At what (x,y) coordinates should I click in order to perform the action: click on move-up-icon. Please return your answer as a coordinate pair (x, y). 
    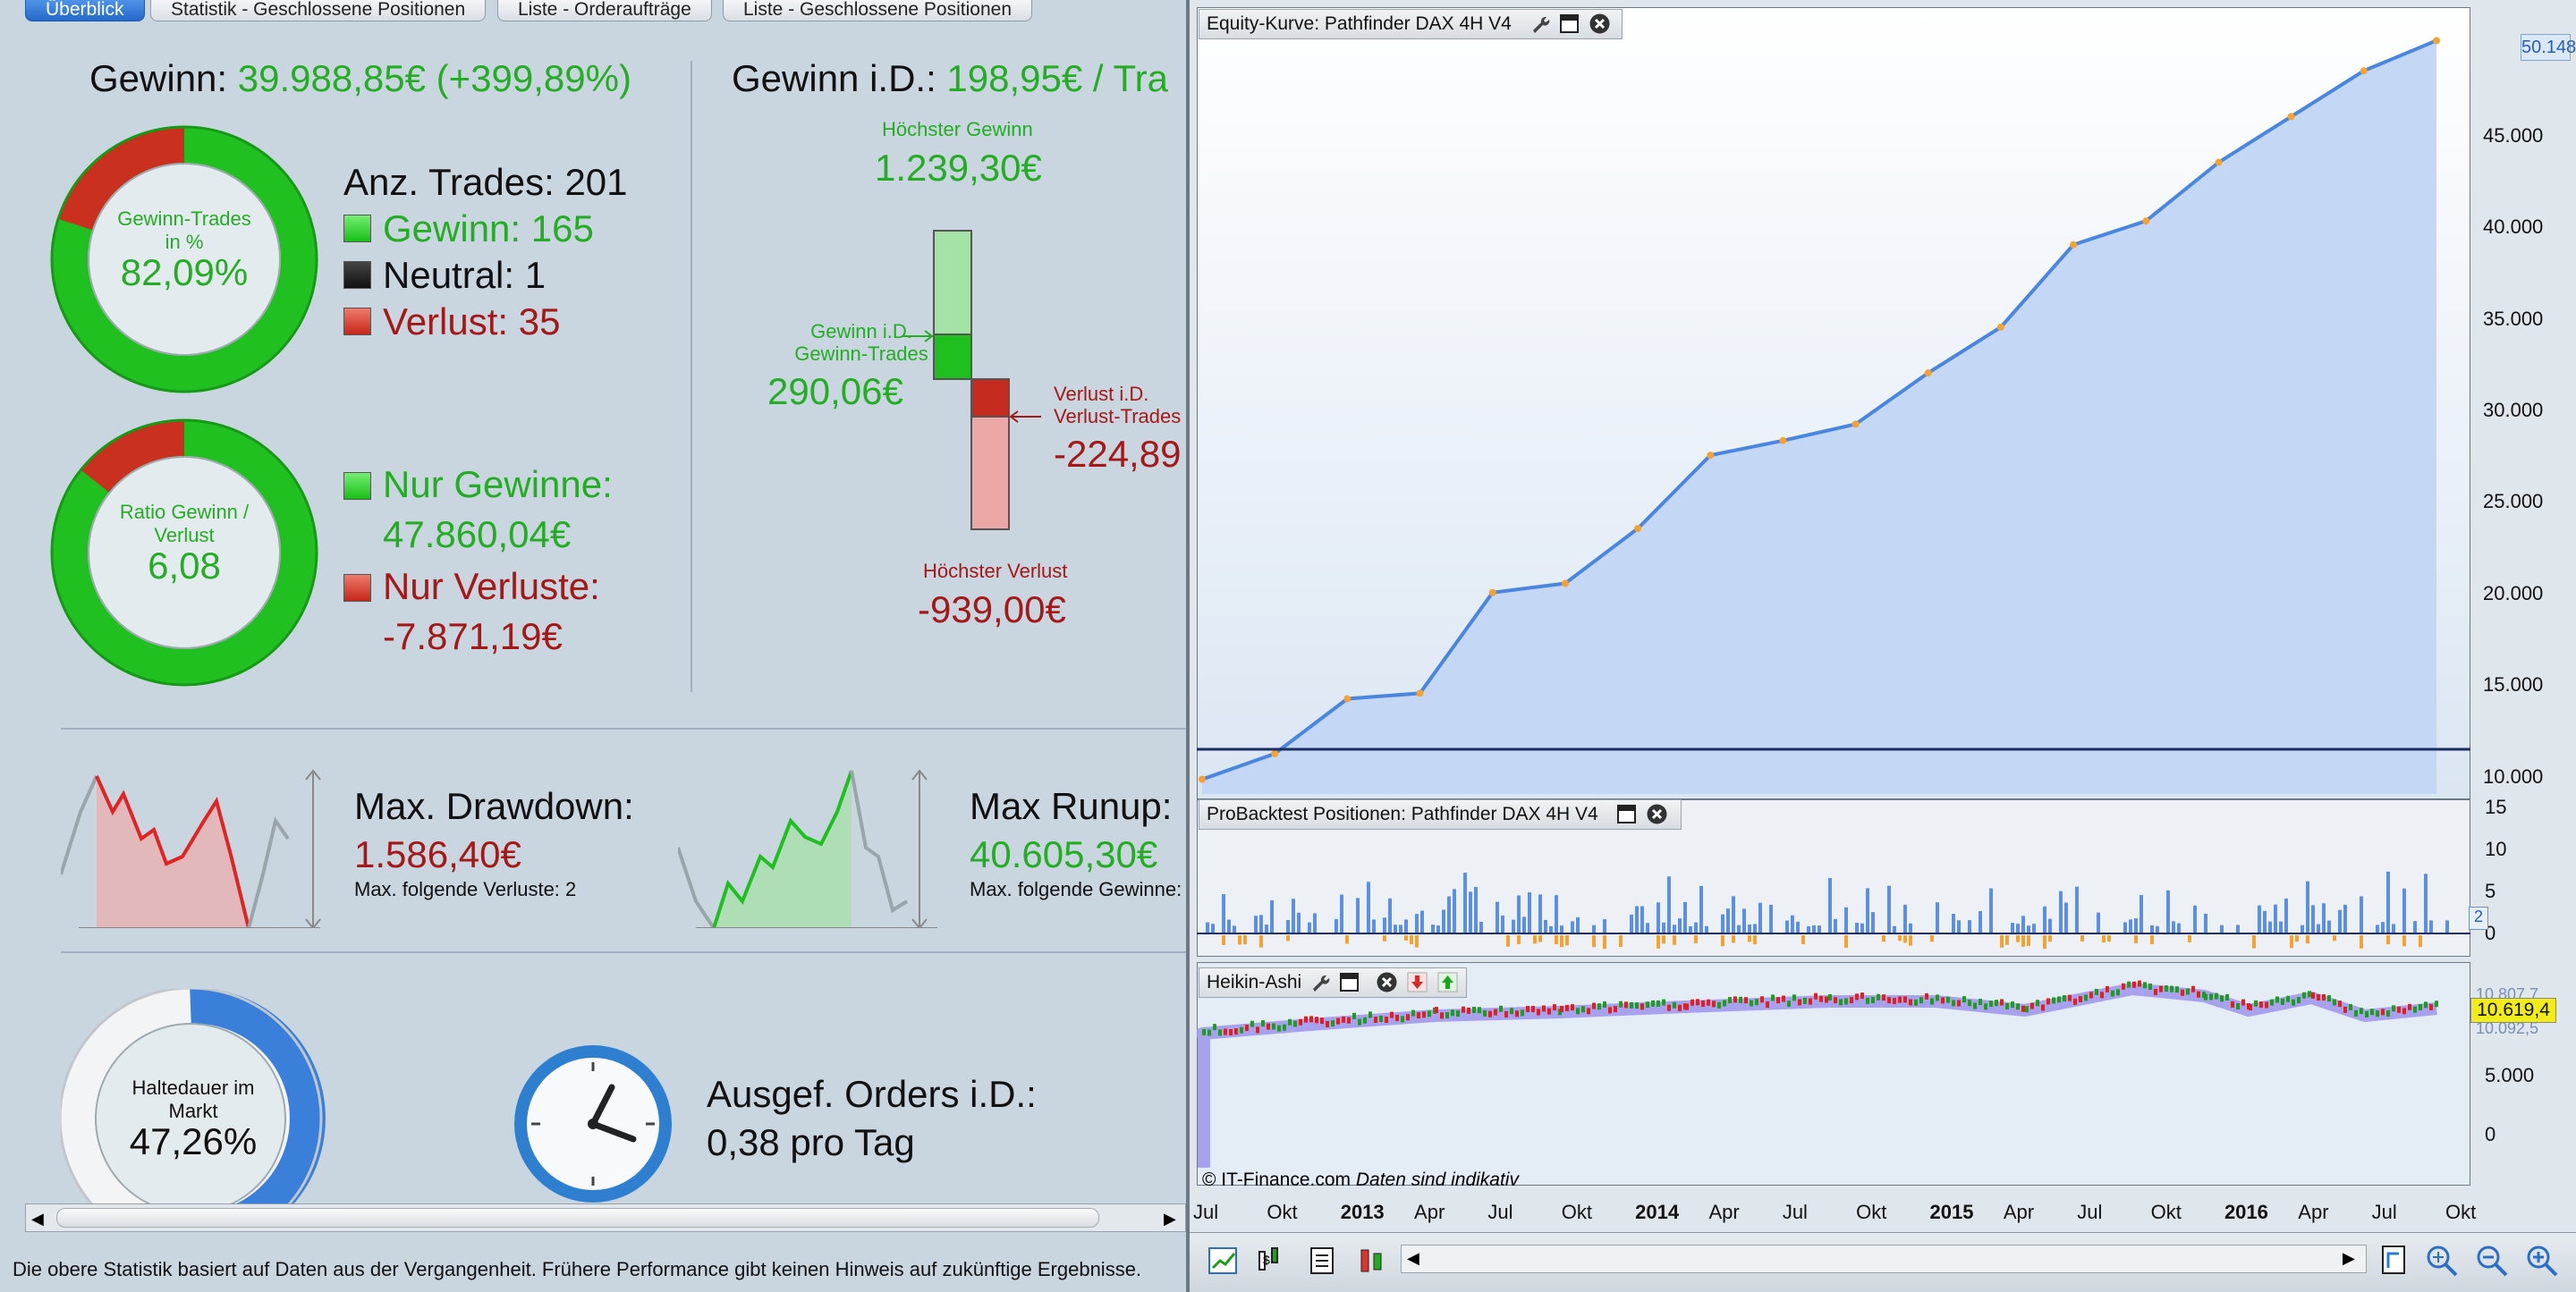
    Looking at the image, I should click on (1447, 982).